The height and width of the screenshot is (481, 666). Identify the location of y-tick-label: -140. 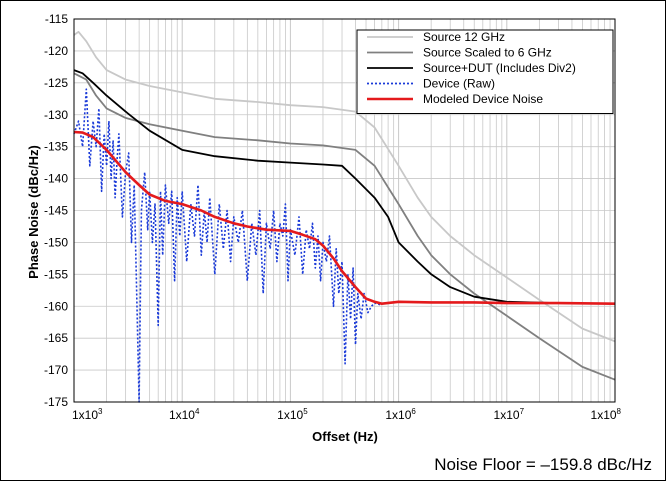
(56, 179).